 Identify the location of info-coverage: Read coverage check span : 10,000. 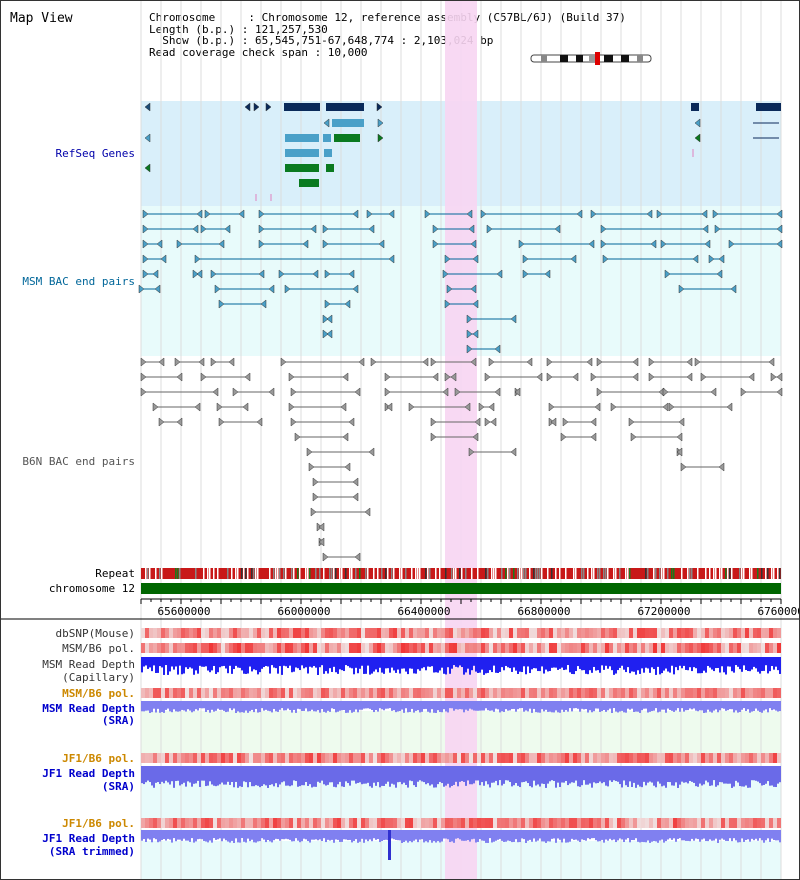
(258, 52).